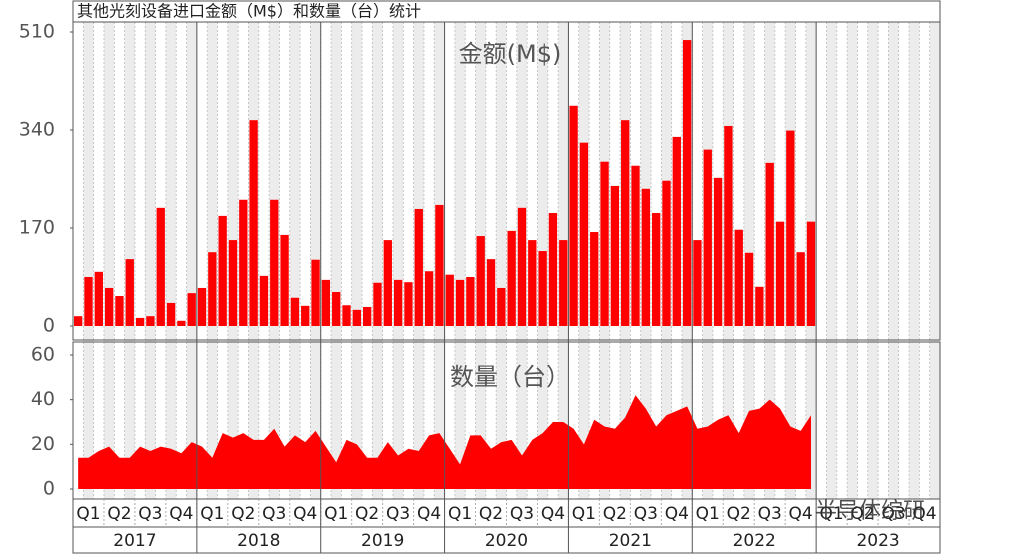 The image size is (1015, 555). What do you see at coordinates (43, 444) in the screenshot?
I see `y-tick-label: 20` at bounding box center [43, 444].